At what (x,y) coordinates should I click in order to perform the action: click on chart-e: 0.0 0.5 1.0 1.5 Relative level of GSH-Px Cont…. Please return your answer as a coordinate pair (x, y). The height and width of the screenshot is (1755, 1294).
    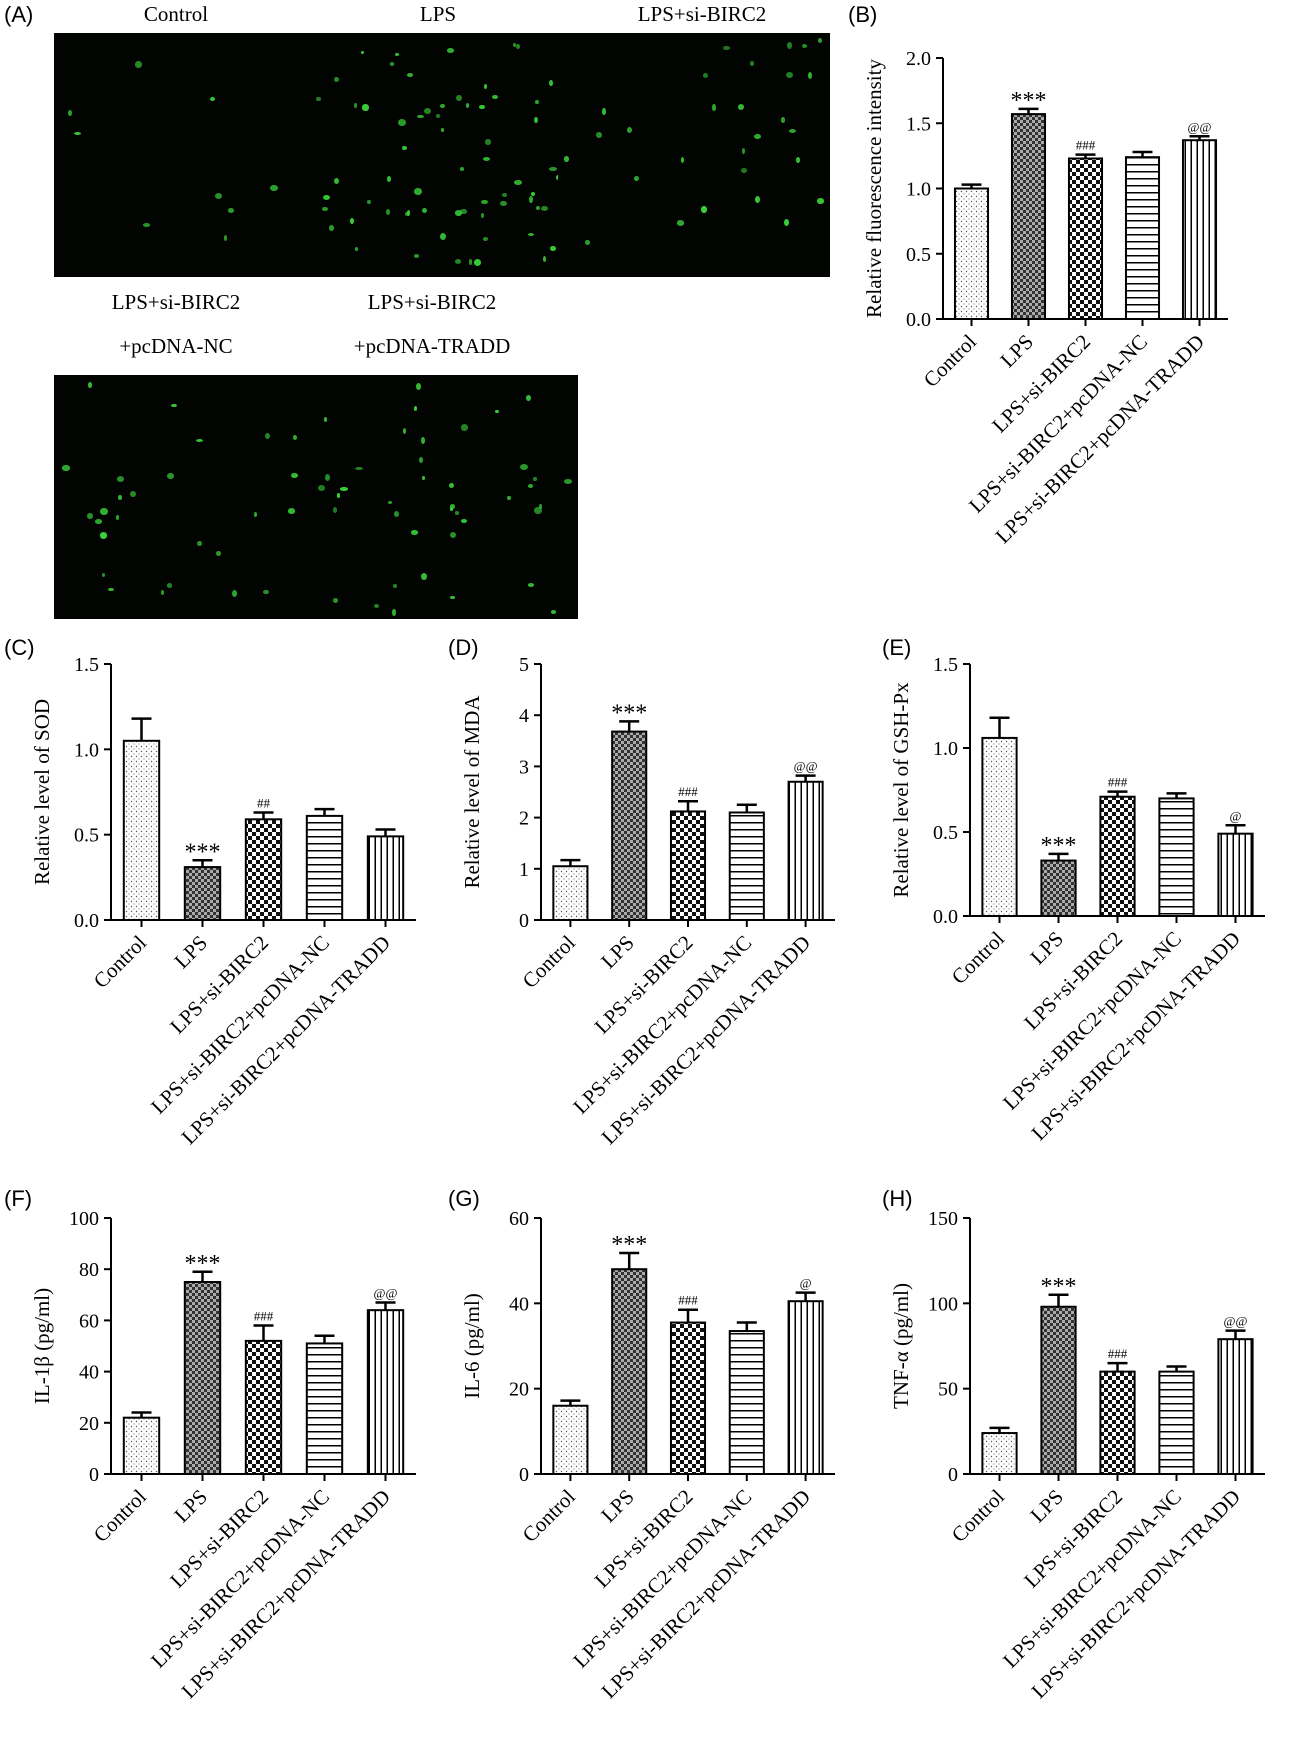
    Looking at the image, I should click on (1077, 899).